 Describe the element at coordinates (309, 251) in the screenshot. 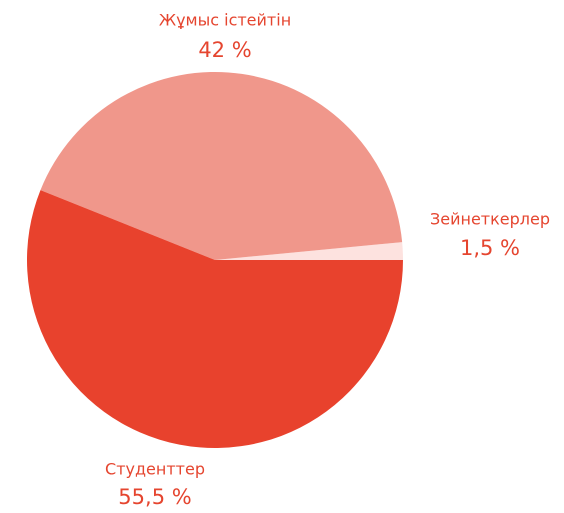

I see `pie-slice` at that location.